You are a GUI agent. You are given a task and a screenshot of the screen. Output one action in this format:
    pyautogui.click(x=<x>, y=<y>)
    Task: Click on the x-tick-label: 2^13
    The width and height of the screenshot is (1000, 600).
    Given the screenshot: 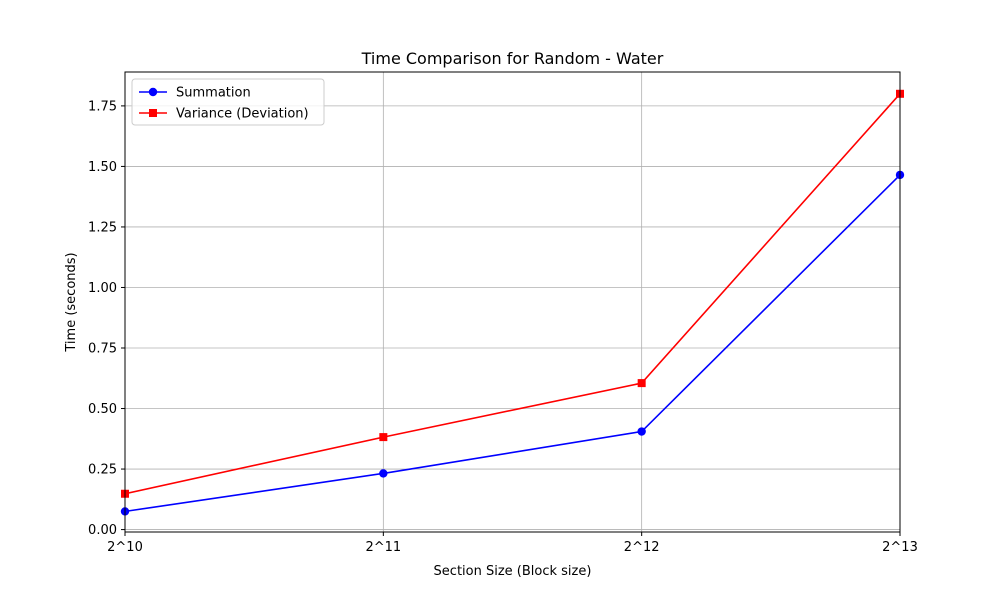 What is the action you would take?
    pyautogui.click(x=900, y=547)
    